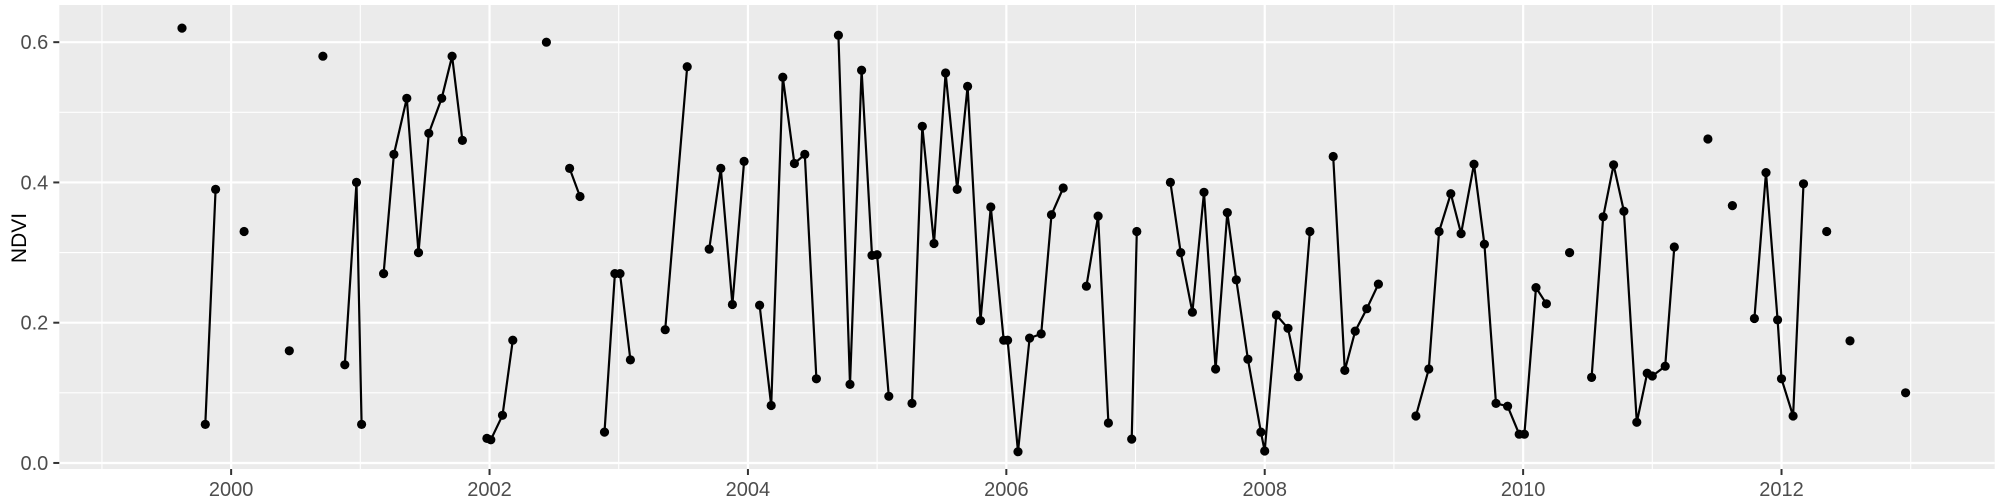  Describe the element at coordinates (1523, 489) in the screenshot. I see `x-tick-label: 2010` at that location.